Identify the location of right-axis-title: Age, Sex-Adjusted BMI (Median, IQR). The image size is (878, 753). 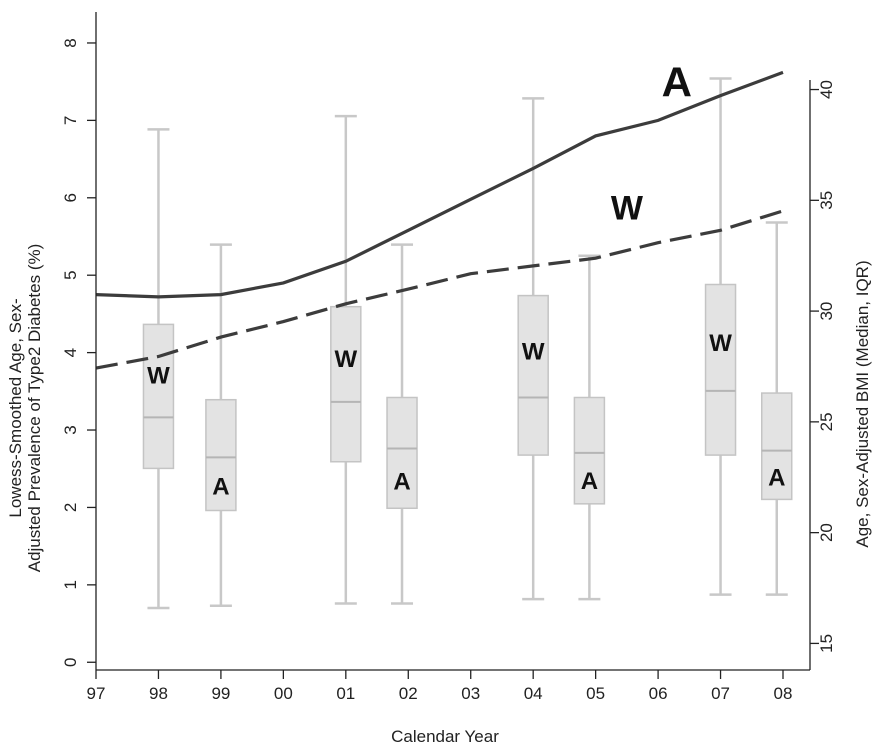
(862, 403).